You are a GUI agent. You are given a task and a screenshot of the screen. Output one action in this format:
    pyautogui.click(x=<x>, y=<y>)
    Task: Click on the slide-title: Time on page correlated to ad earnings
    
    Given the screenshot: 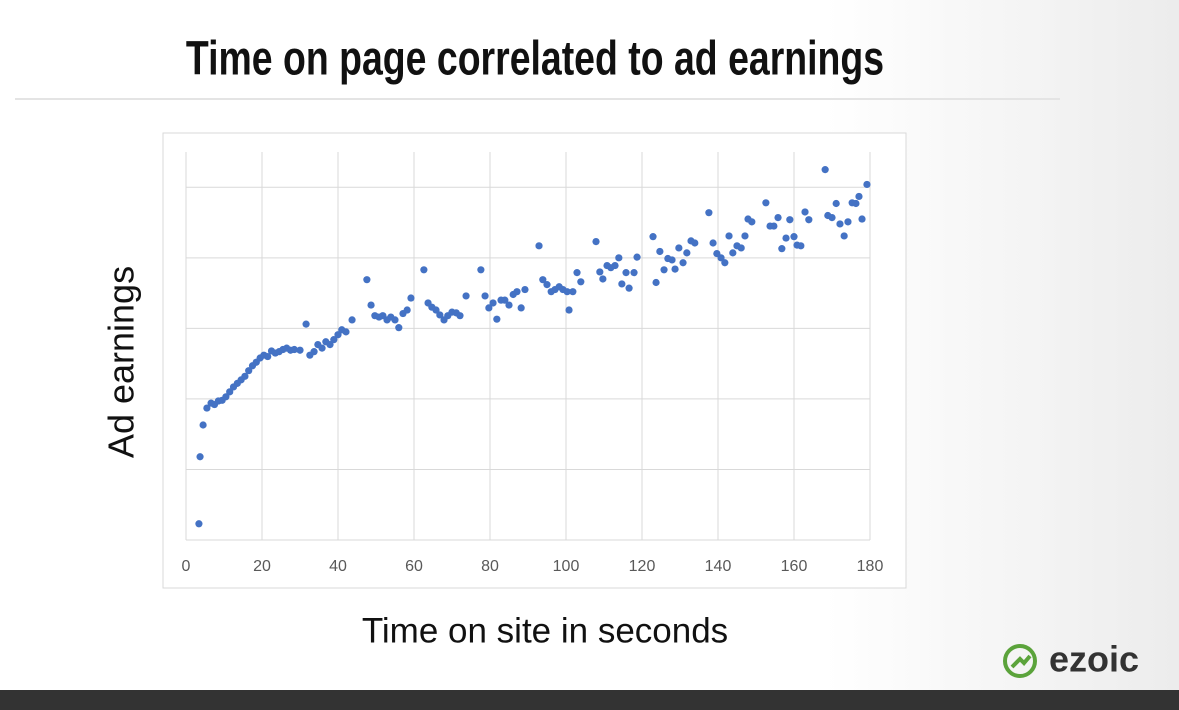 What is the action you would take?
    pyautogui.click(x=535, y=59)
    